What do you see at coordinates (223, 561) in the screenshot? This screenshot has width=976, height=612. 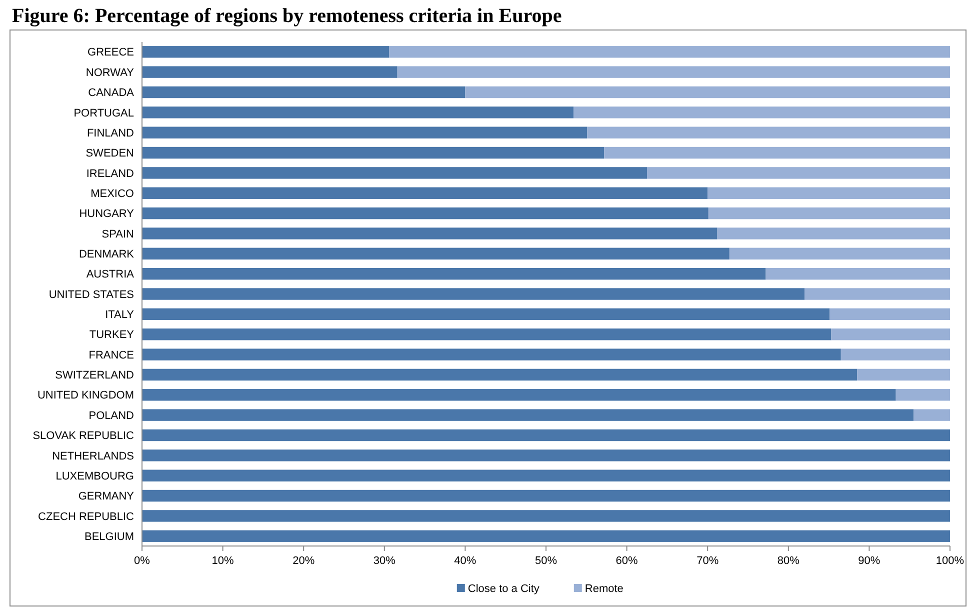 I see `x-tick-label: 10%` at bounding box center [223, 561].